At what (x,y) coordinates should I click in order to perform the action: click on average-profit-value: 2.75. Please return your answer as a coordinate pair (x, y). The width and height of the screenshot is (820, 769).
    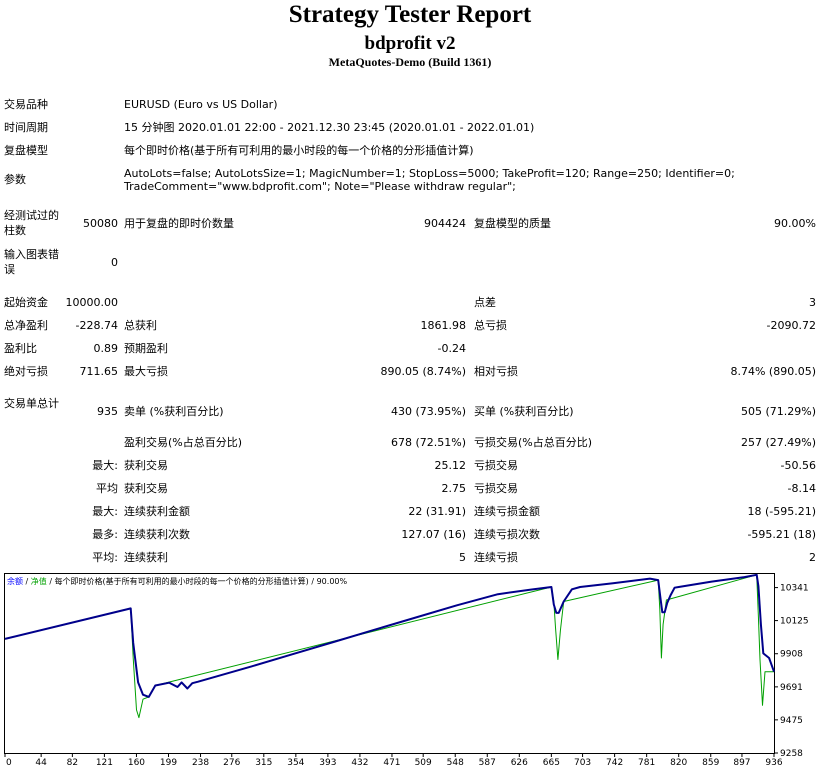
    Looking at the image, I should click on (454, 488).